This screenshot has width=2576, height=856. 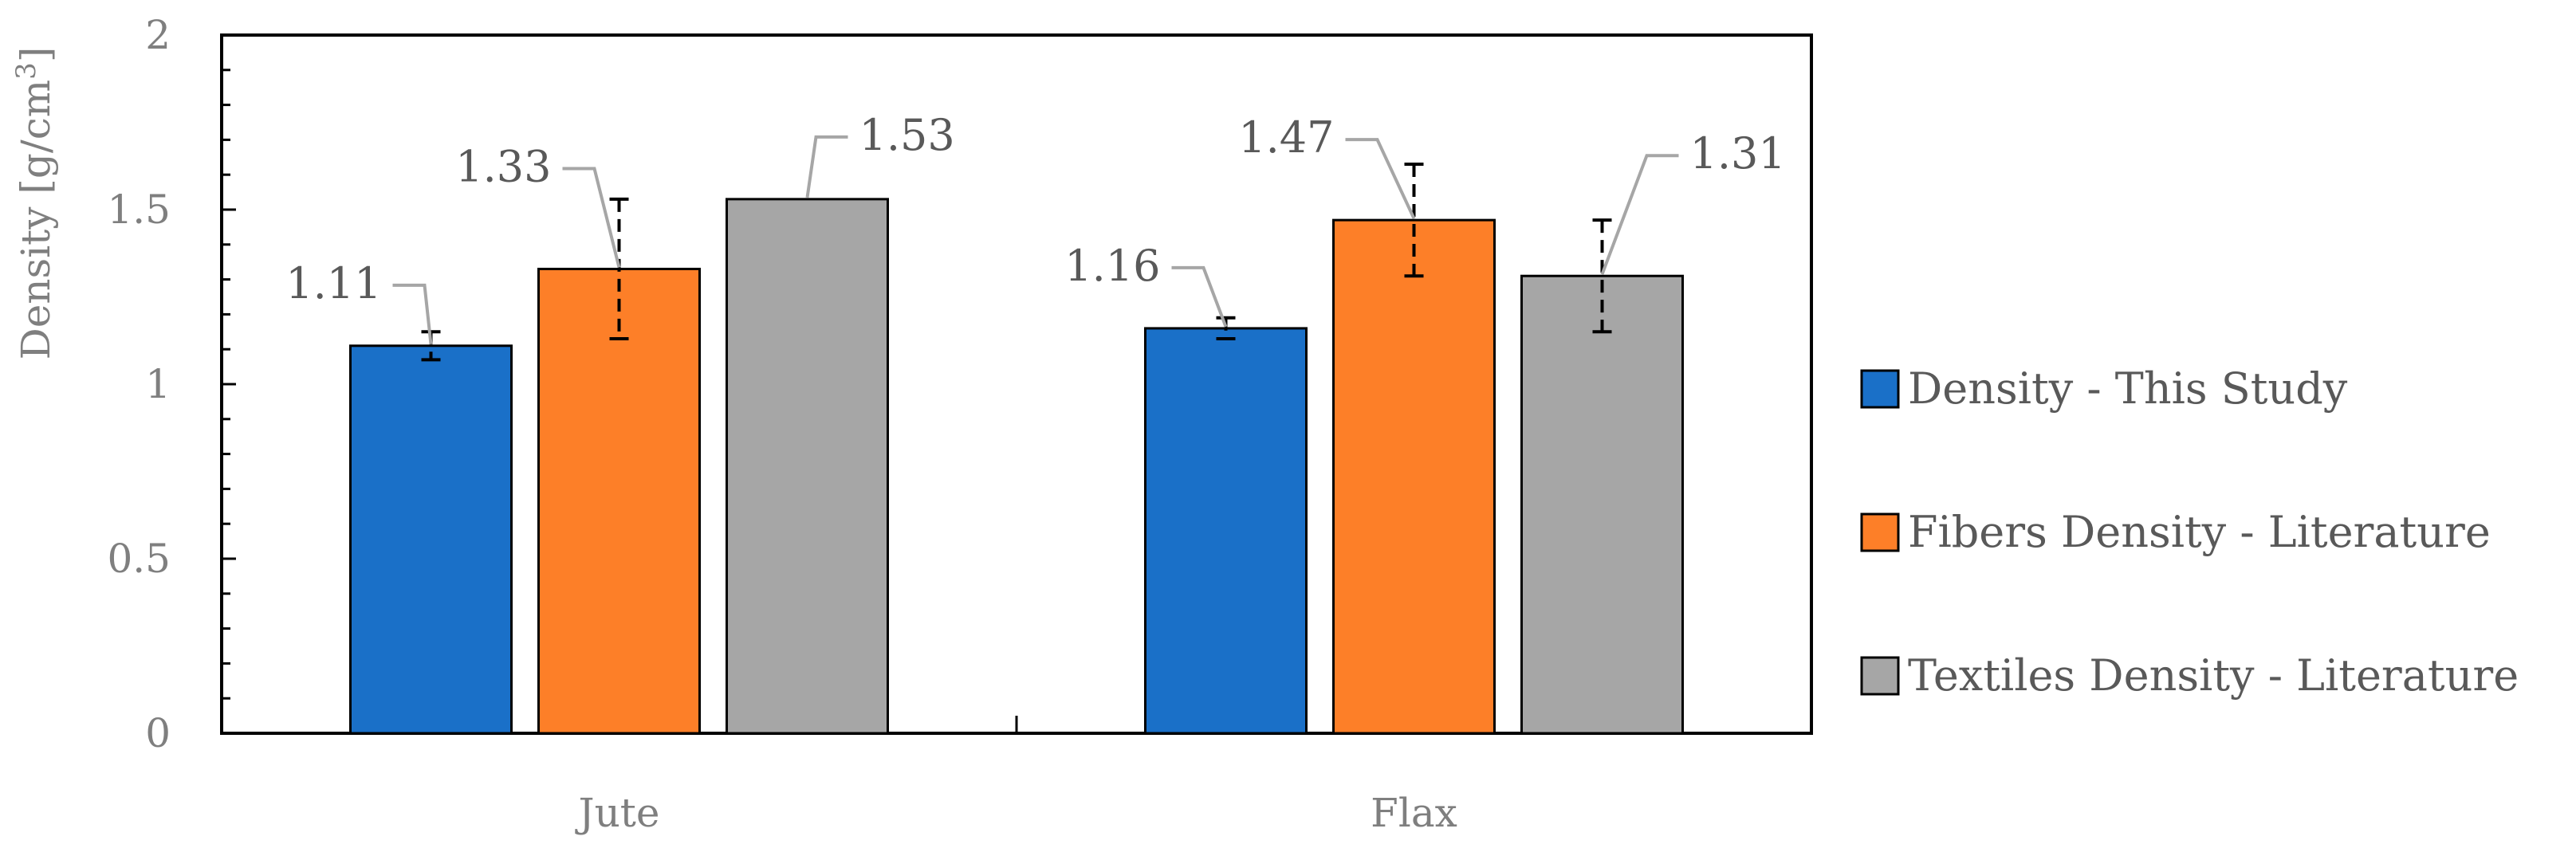 What do you see at coordinates (2200, 532) in the screenshot?
I see `legend-label: Fibers Density - Literature` at bounding box center [2200, 532].